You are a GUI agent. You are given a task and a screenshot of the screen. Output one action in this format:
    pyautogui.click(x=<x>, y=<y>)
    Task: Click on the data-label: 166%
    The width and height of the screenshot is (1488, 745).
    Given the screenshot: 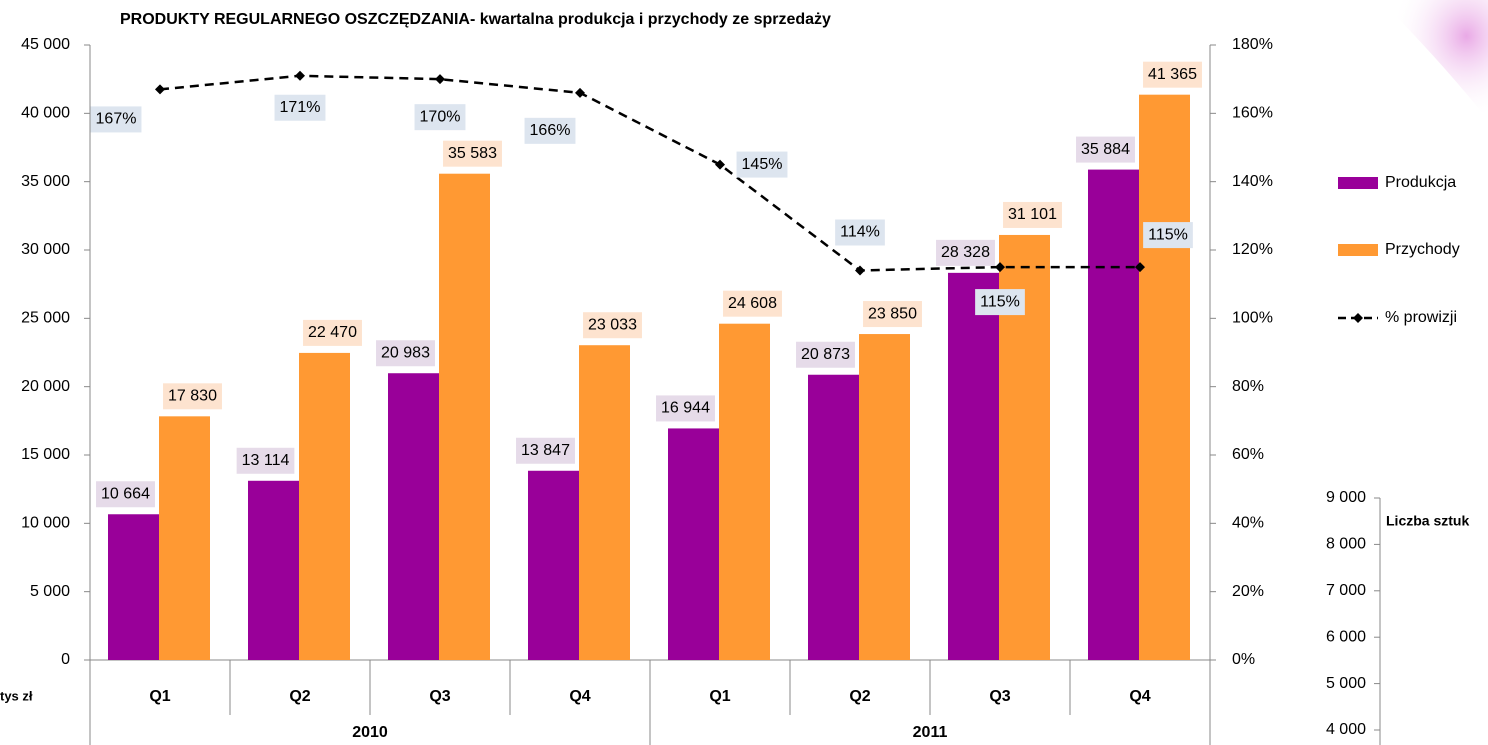 What is the action you would take?
    pyautogui.click(x=550, y=130)
    